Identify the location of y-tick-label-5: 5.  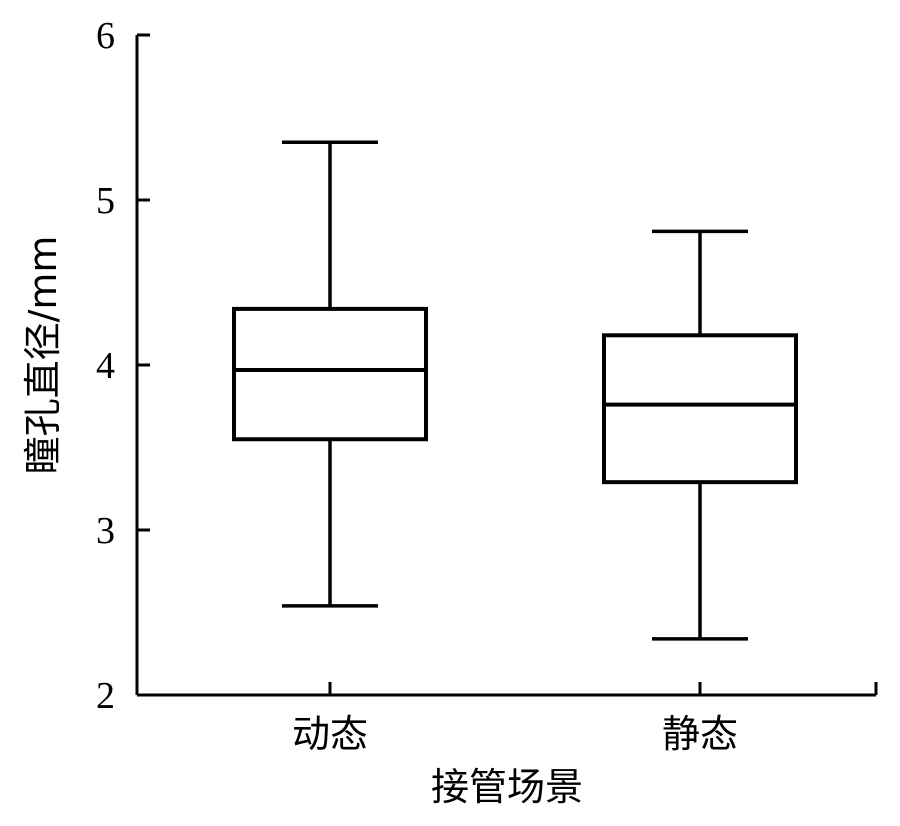
(105, 201).